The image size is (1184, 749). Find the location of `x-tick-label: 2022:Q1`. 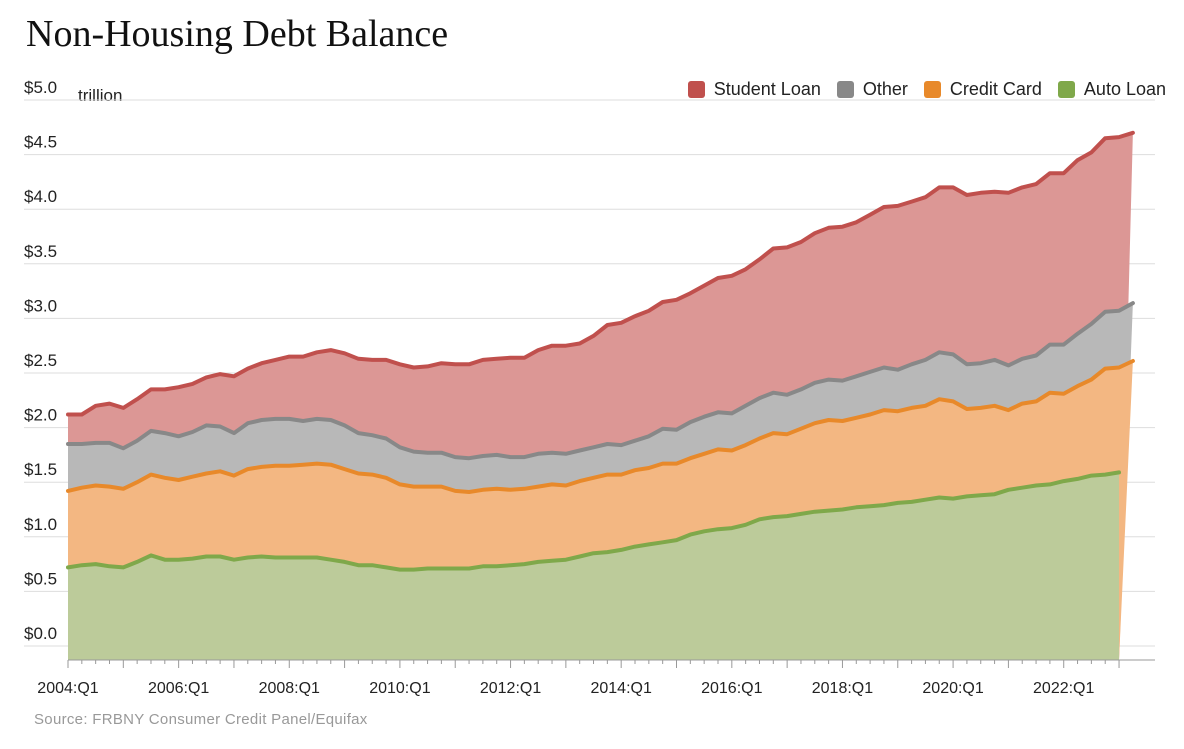

x-tick-label: 2022:Q1 is located at coordinates (1063, 688).